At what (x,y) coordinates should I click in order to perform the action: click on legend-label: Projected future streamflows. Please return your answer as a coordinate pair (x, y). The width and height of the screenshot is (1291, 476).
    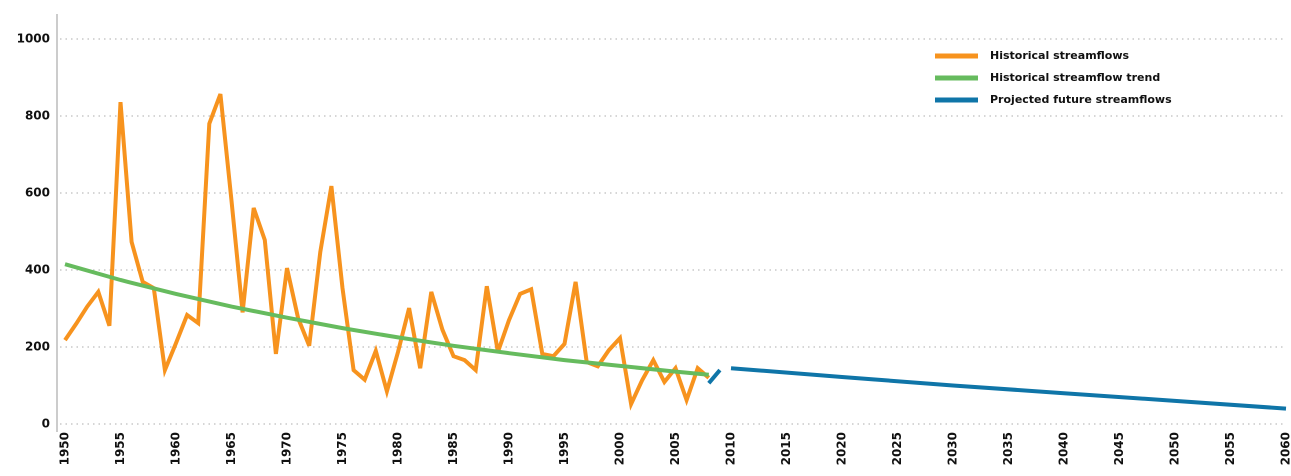
    Looking at the image, I should click on (1081, 99).